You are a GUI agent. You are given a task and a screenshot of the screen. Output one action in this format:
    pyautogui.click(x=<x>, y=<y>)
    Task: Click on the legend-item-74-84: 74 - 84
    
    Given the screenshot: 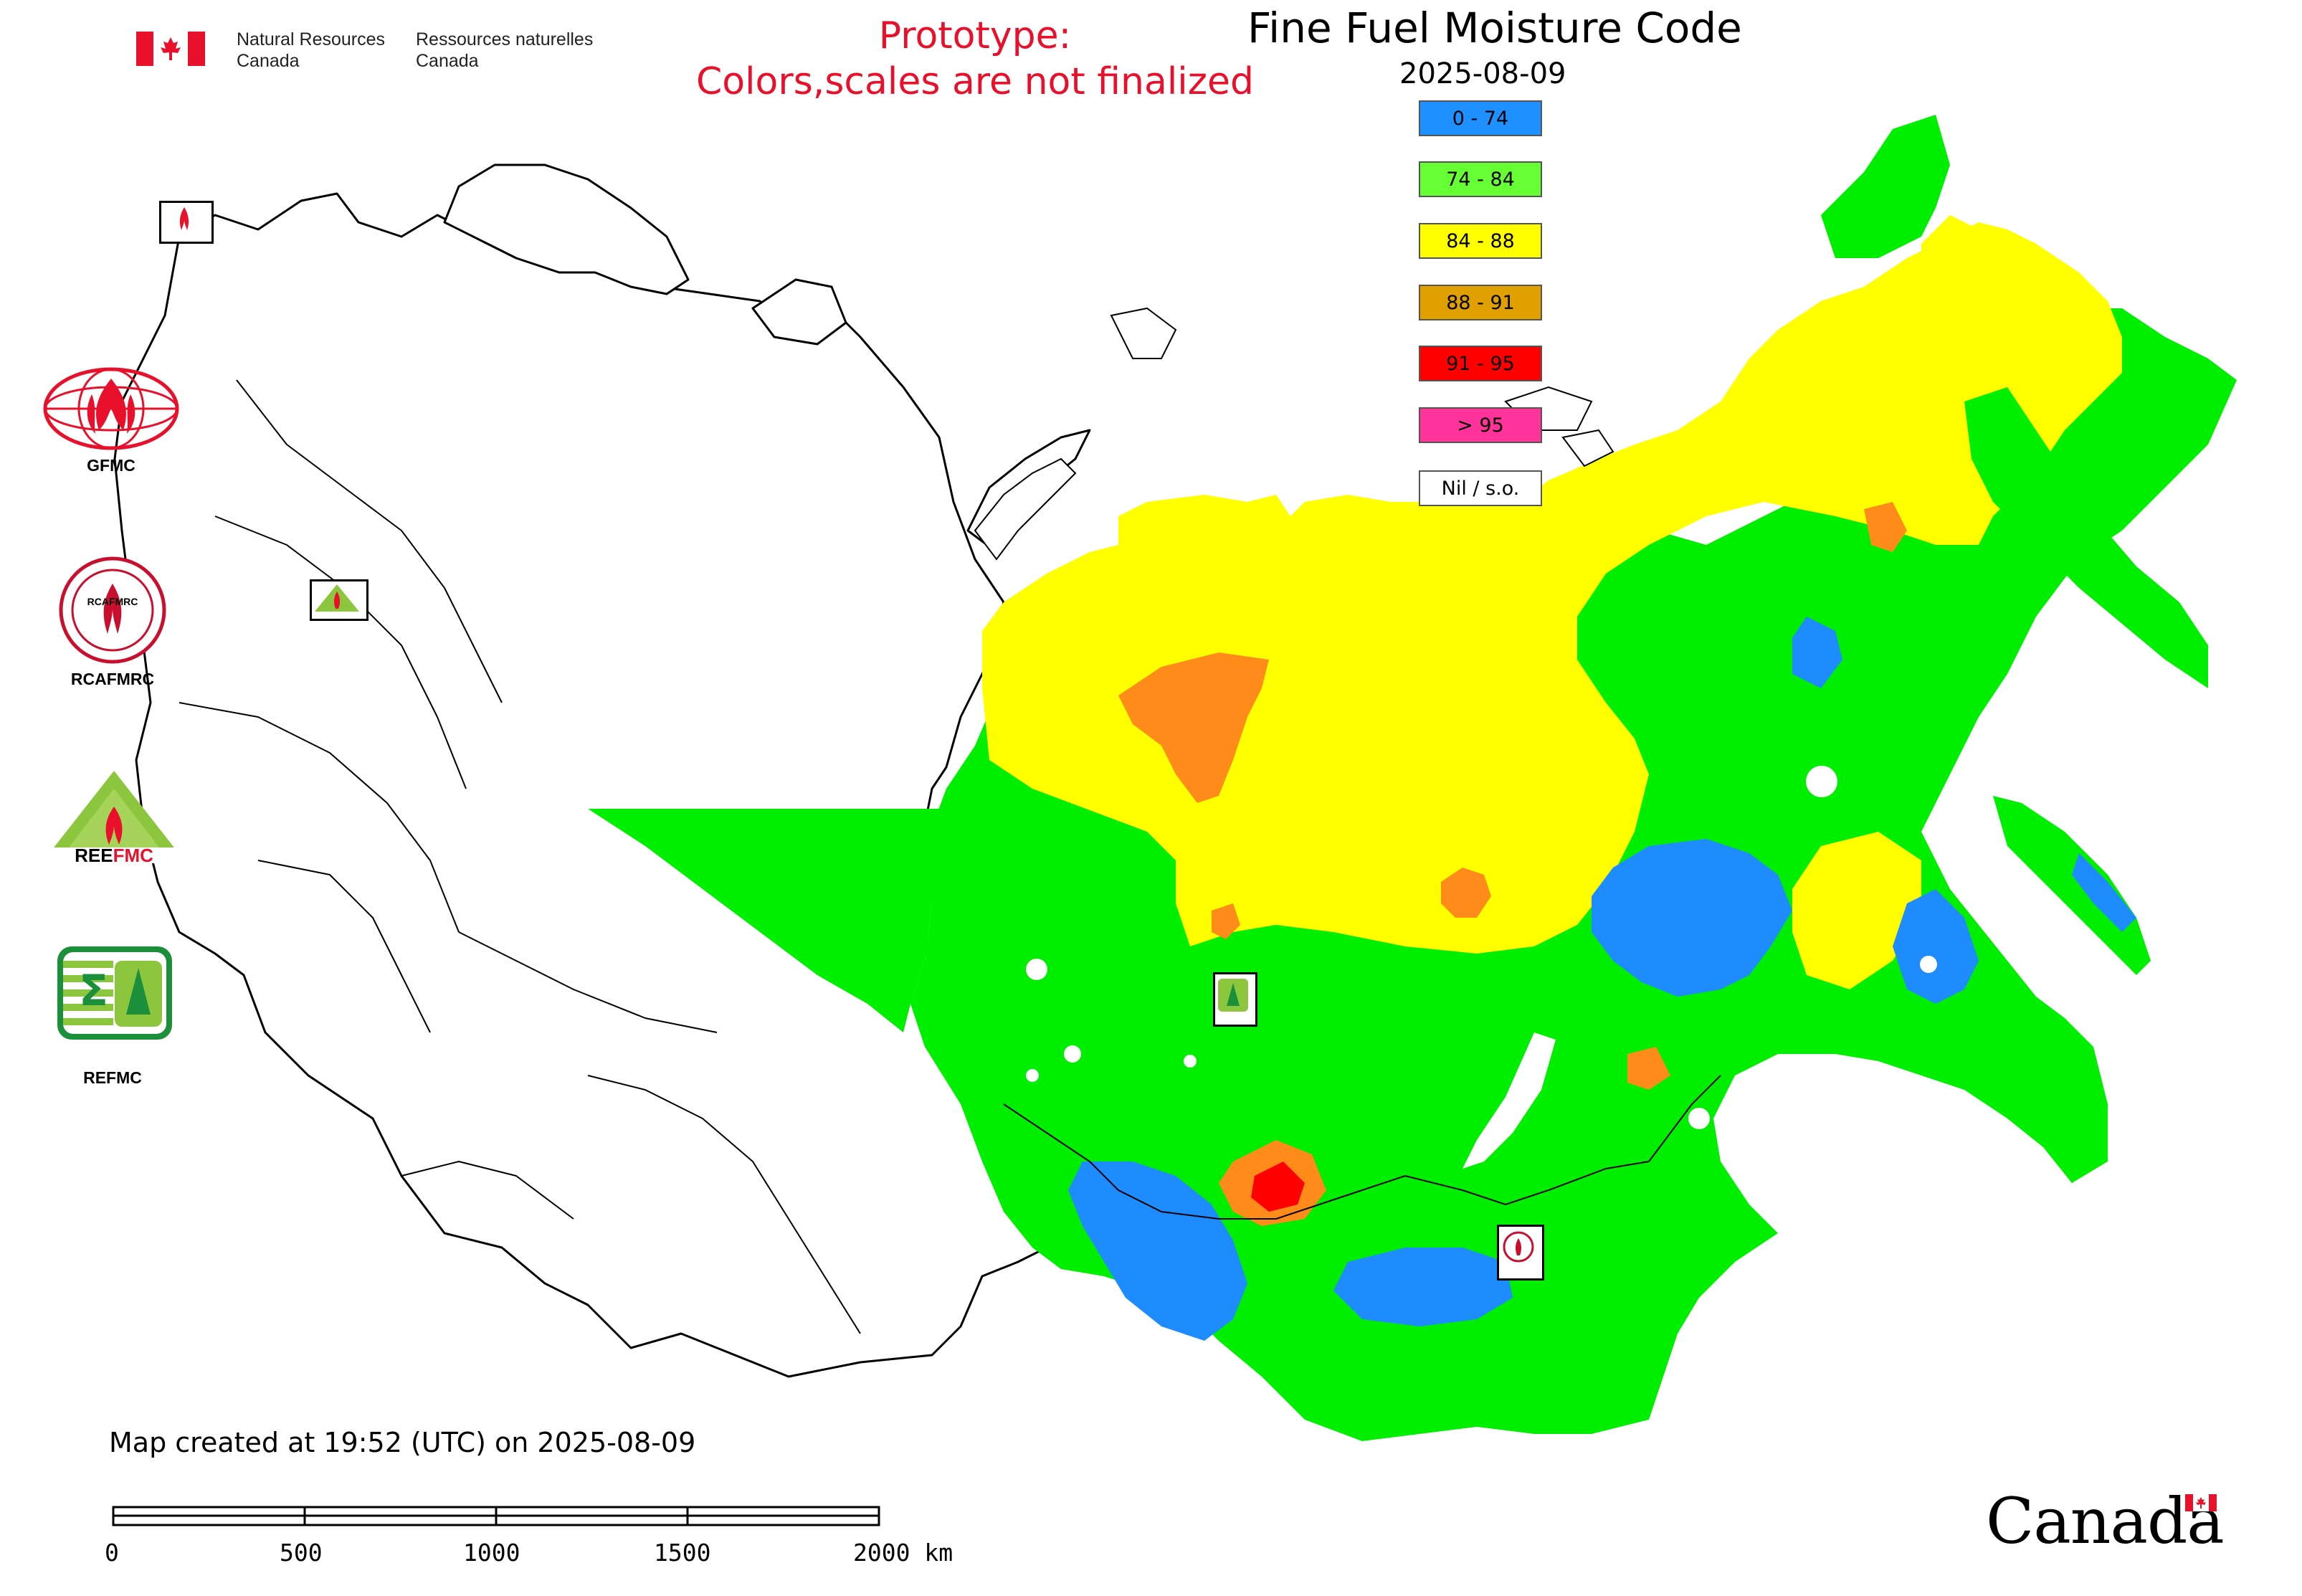 What is the action you would take?
    pyautogui.click(x=1481, y=179)
    